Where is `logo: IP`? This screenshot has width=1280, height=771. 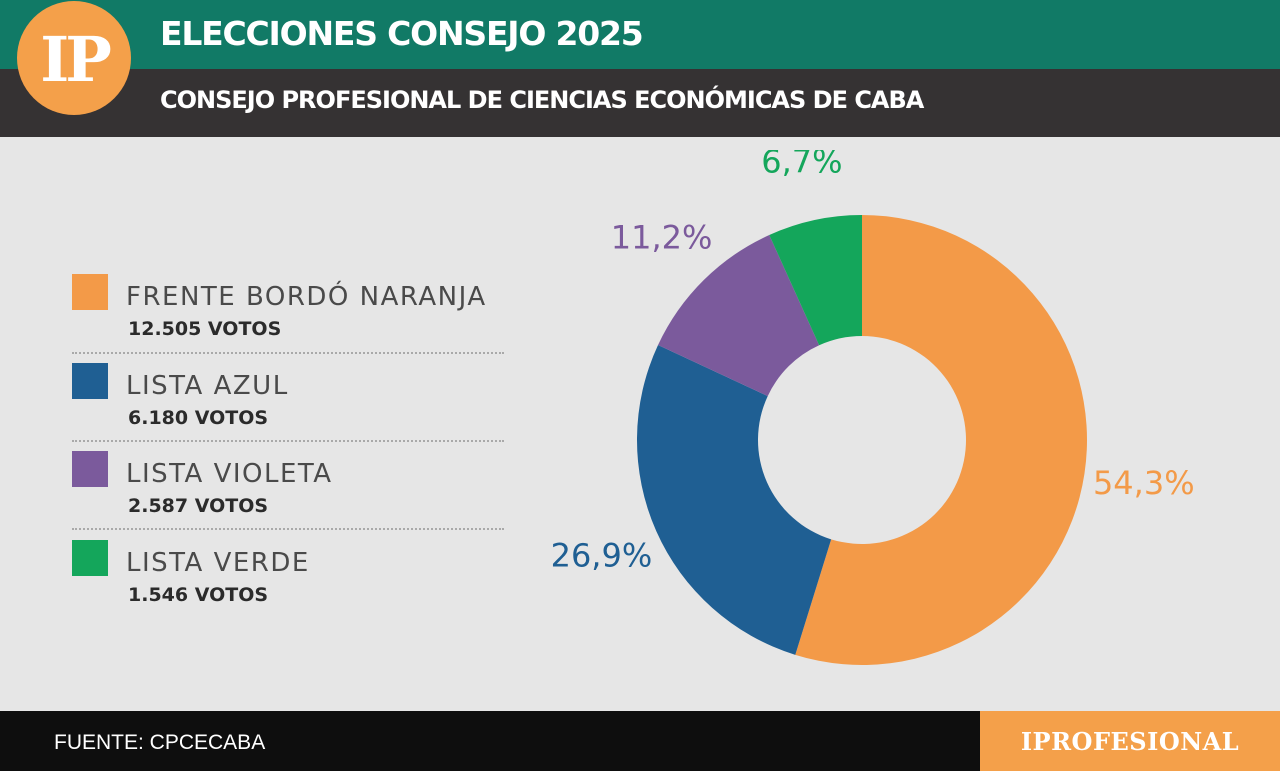 logo: IP is located at coordinates (74, 58).